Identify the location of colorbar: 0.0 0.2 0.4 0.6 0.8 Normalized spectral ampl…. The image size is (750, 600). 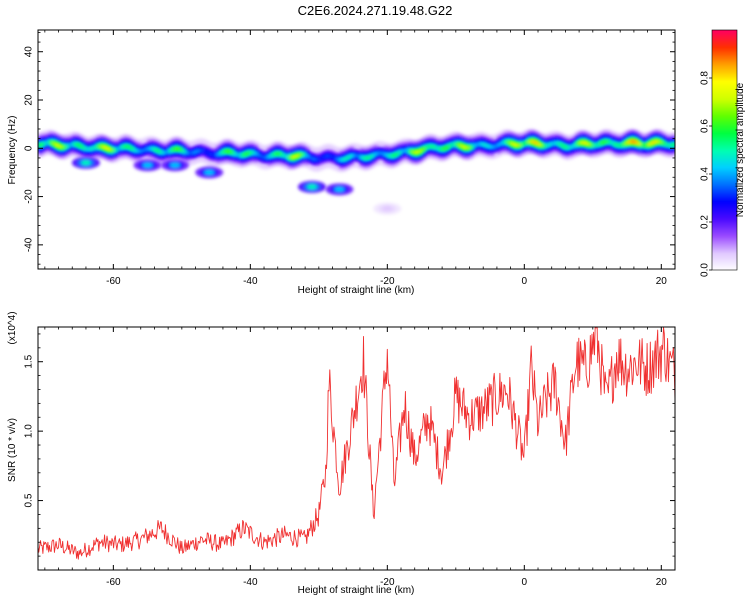
(723, 153).